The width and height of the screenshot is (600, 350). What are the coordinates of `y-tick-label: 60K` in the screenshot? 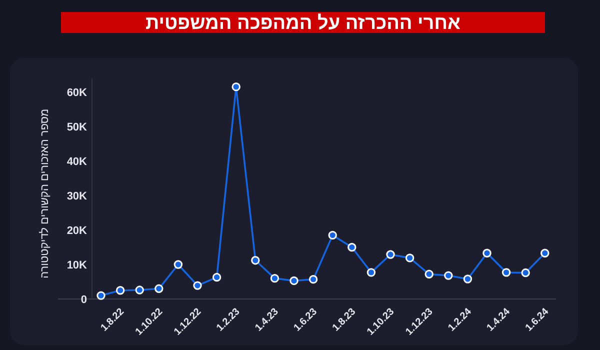 It's located at (77, 93).